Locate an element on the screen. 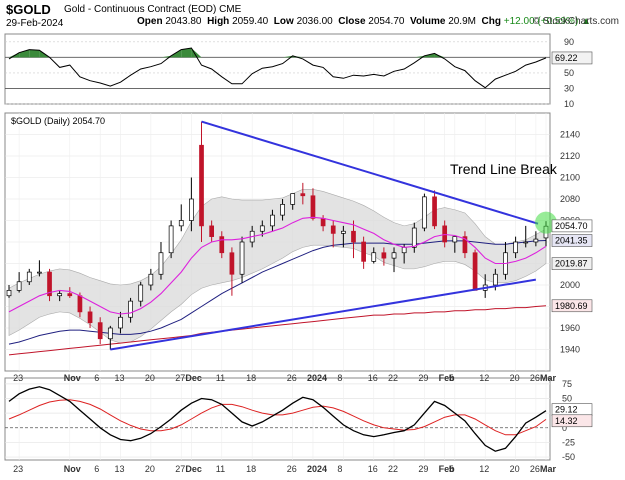 The width and height of the screenshot is (625, 480). low-label: Low is located at coordinates (283, 21).